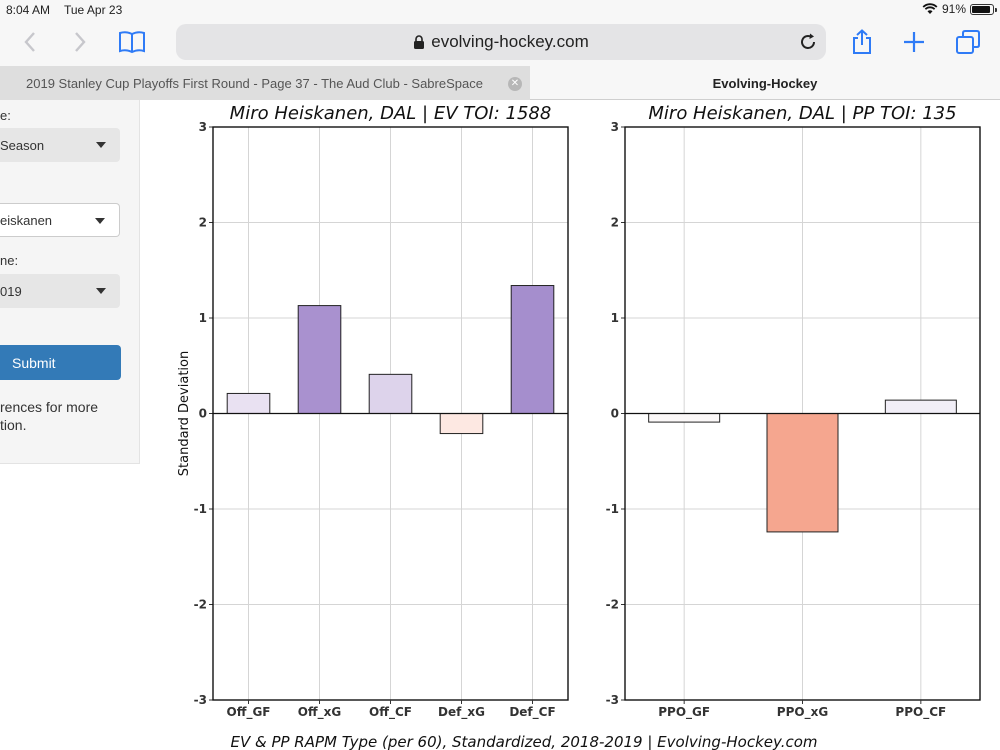 This screenshot has height=750, width=1000. Describe the element at coordinates (391, 113) in the screenshot. I see `chart-title: Miro Heiskanen, DAL | EV TOI: 1588` at that location.